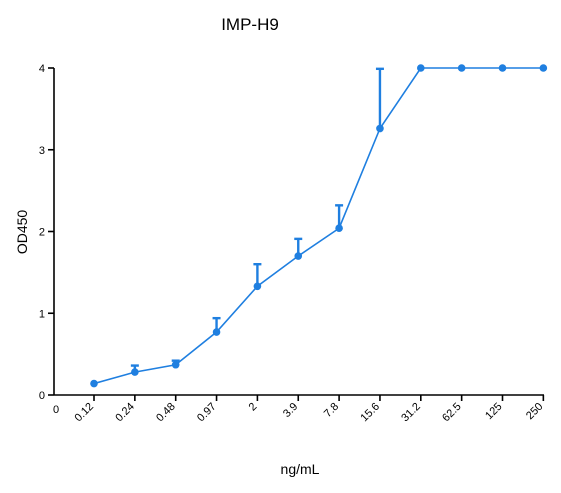 The image size is (561, 493). Describe the element at coordinates (290, 410) in the screenshot. I see `x-tick-label: 3.9` at that location.